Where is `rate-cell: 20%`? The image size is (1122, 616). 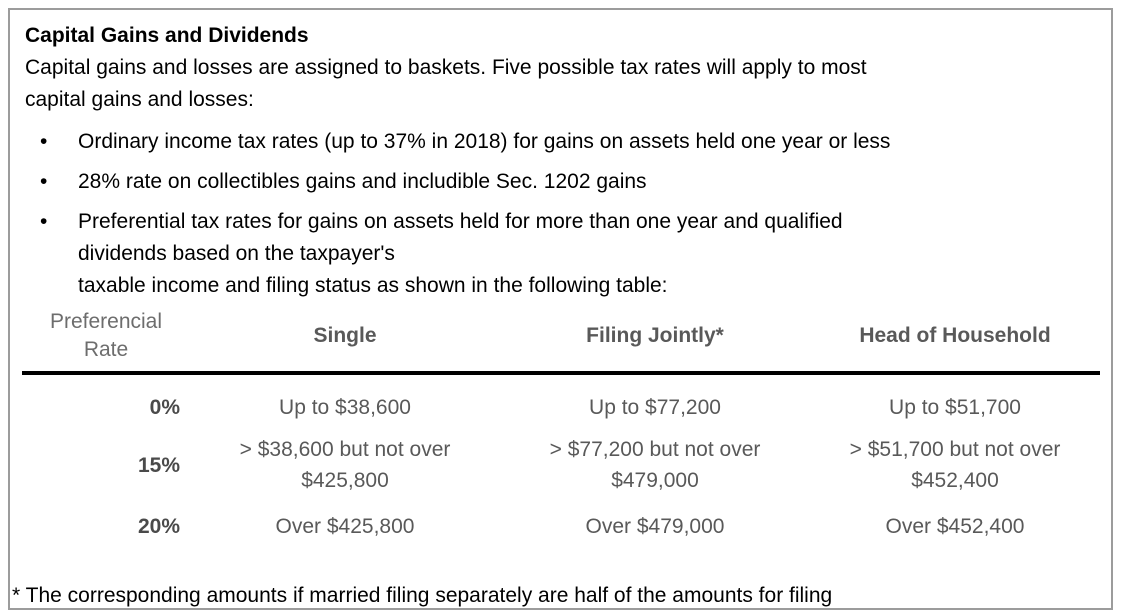 rate-cell: 20% is located at coordinates (158, 526).